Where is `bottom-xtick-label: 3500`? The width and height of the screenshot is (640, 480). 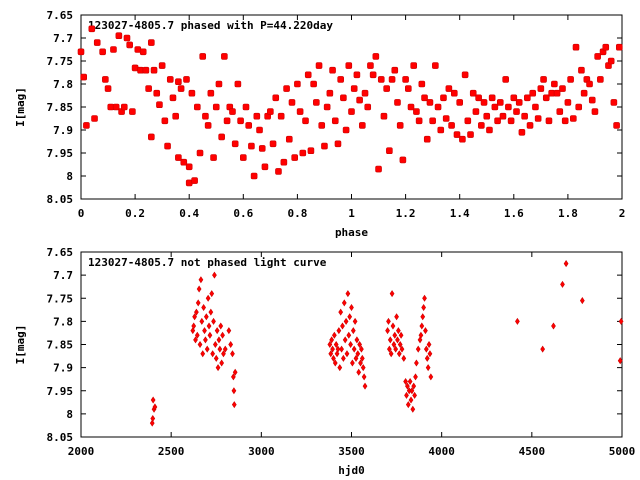 bottom-xtick-label: 3500 is located at coordinates (351, 451).